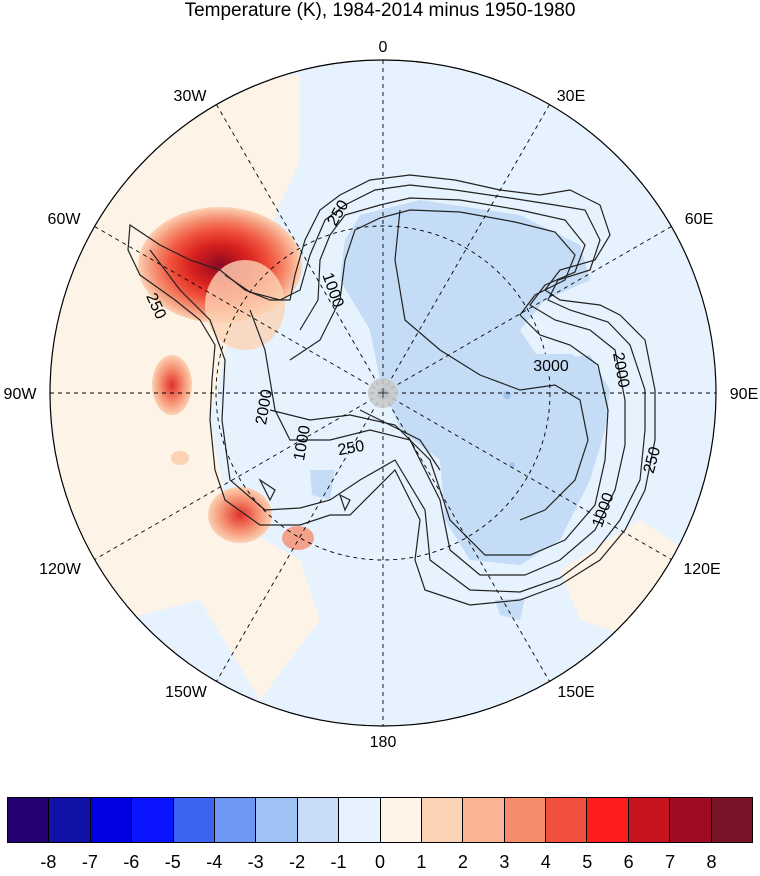 This screenshot has height=876, width=760. Describe the element at coordinates (383, 742) in the screenshot. I see `lon-label-180: 180` at that location.